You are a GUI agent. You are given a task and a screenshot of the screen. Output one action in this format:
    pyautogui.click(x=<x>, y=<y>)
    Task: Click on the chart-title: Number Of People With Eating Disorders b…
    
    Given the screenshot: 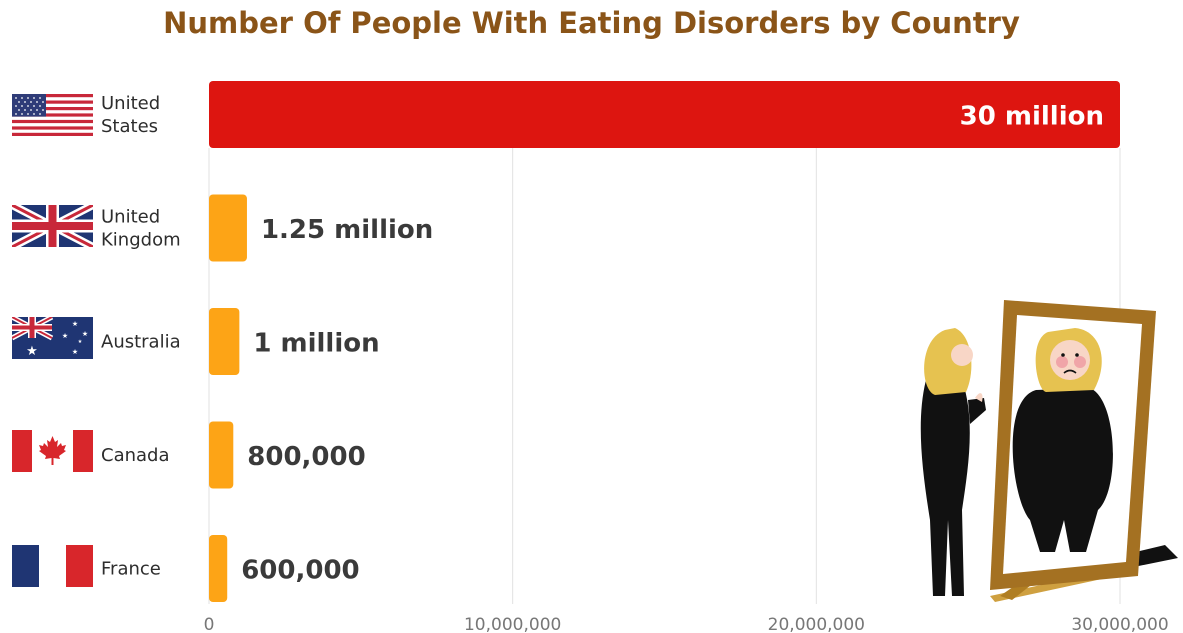 What is the action you would take?
    pyautogui.click(x=591, y=23)
    